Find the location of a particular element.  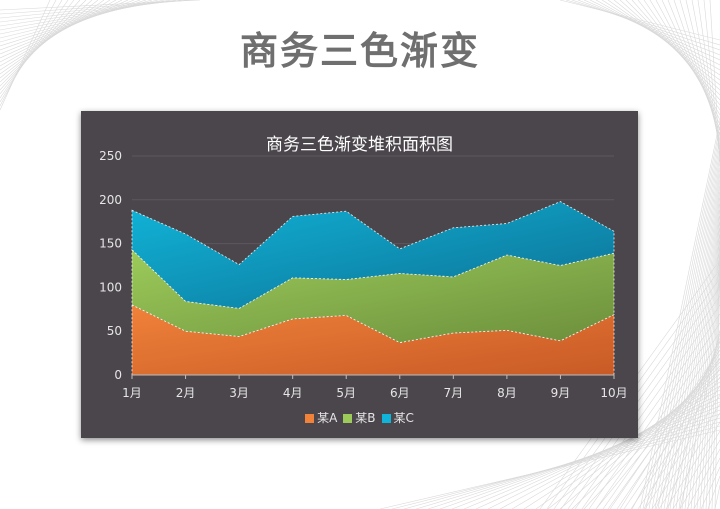

legend-item: 某C is located at coordinates (397, 417).